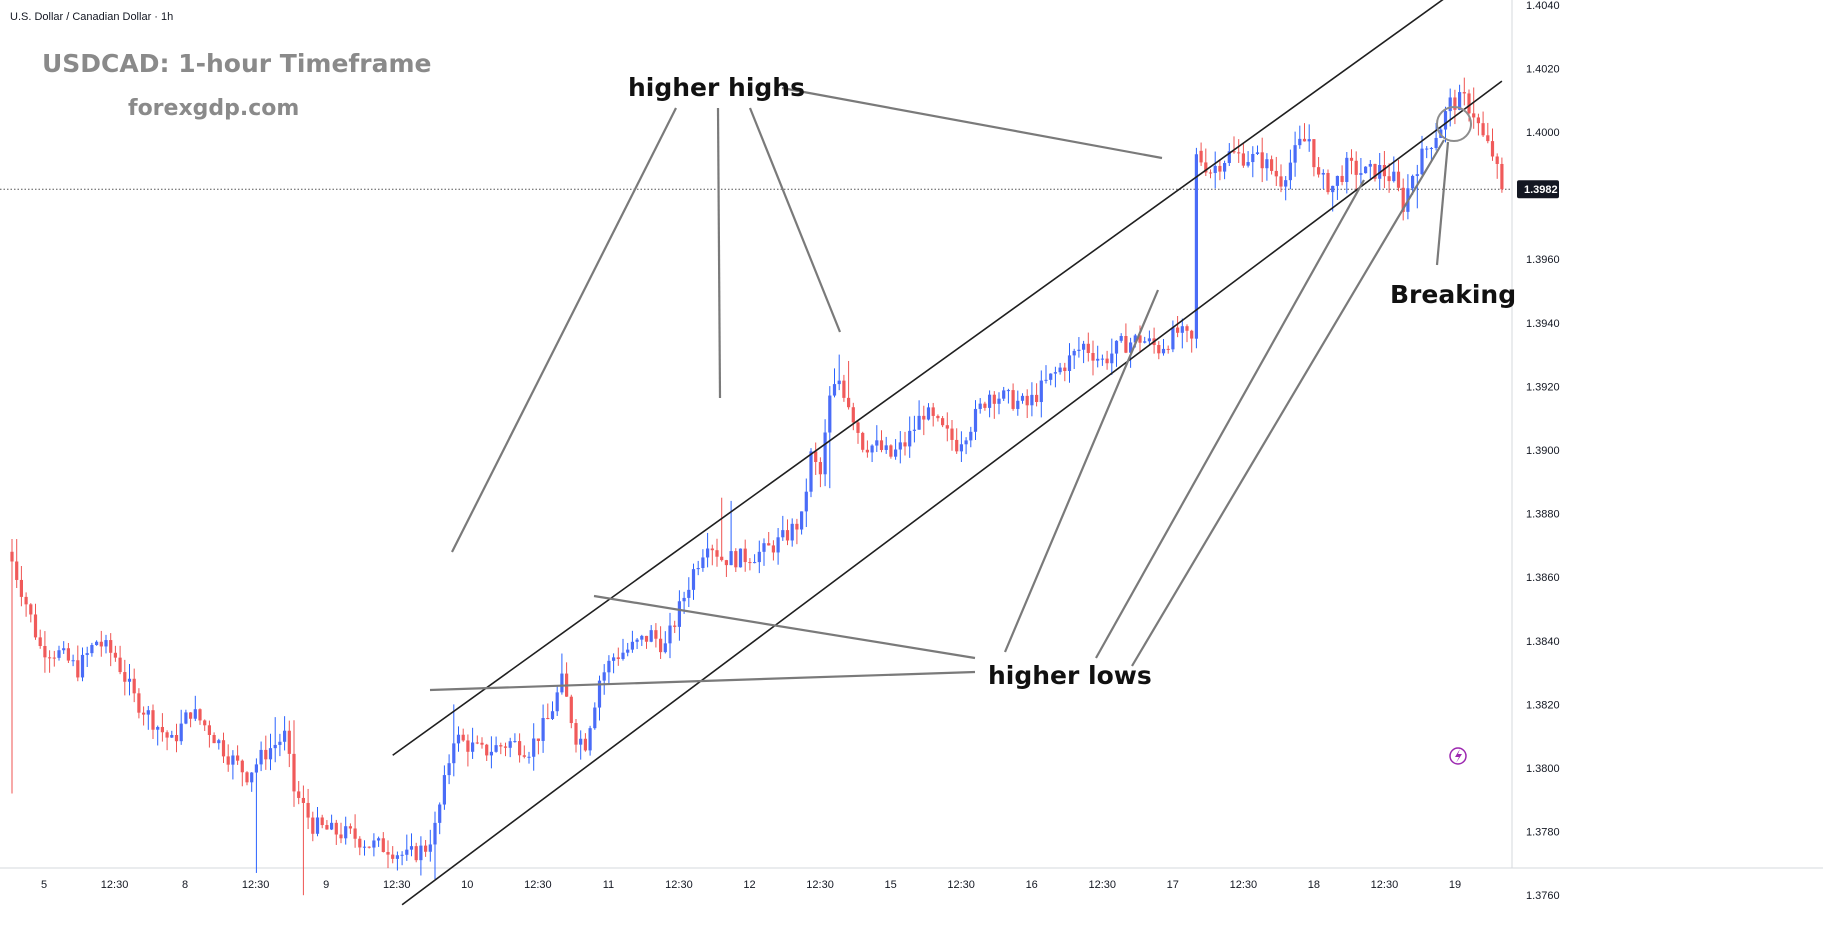 The height and width of the screenshot is (931, 1823). I want to click on time-tick-label: 12, so click(749, 885).